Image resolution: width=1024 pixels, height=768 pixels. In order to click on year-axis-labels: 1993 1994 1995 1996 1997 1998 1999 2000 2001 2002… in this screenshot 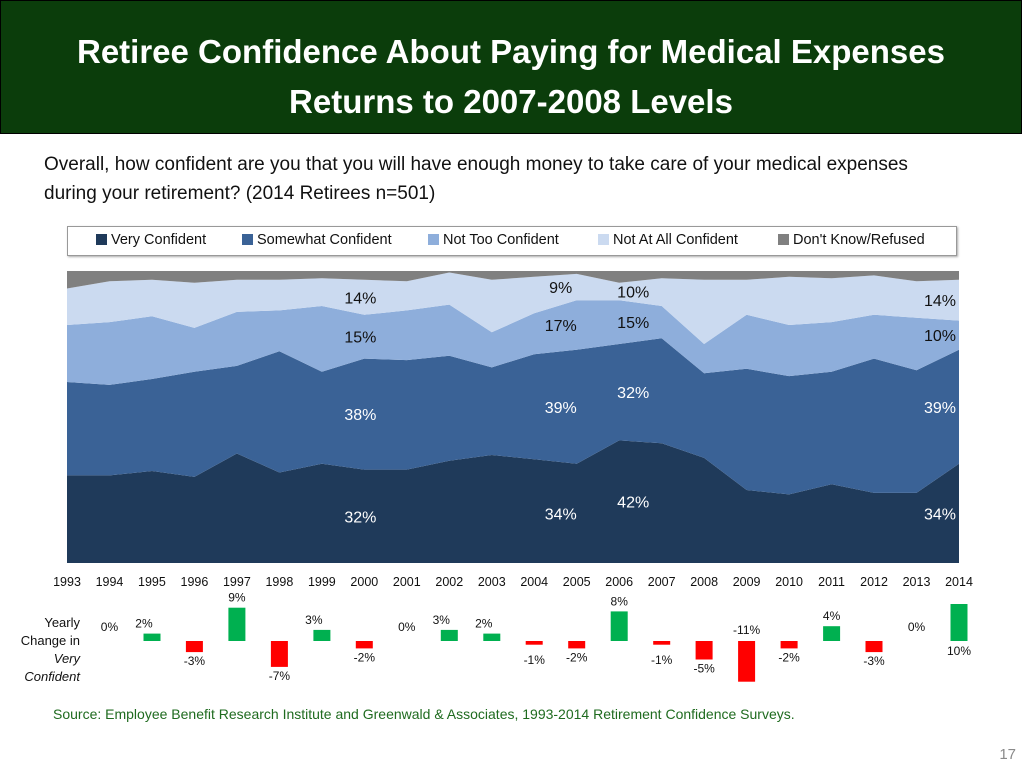, I will do `click(513, 582)`.